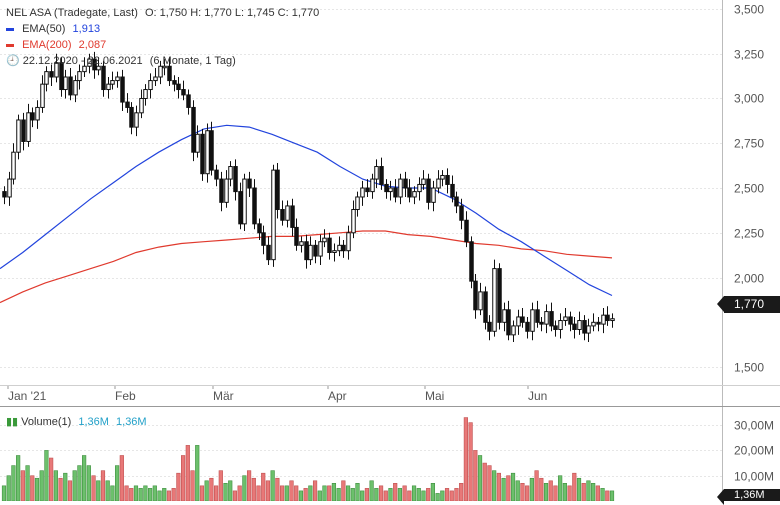 Image resolution: width=780 pixels, height=505 pixels. What do you see at coordinates (748, 497) in the screenshot?
I see `last-volume-badge: 1,36M` at bounding box center [748, 497].